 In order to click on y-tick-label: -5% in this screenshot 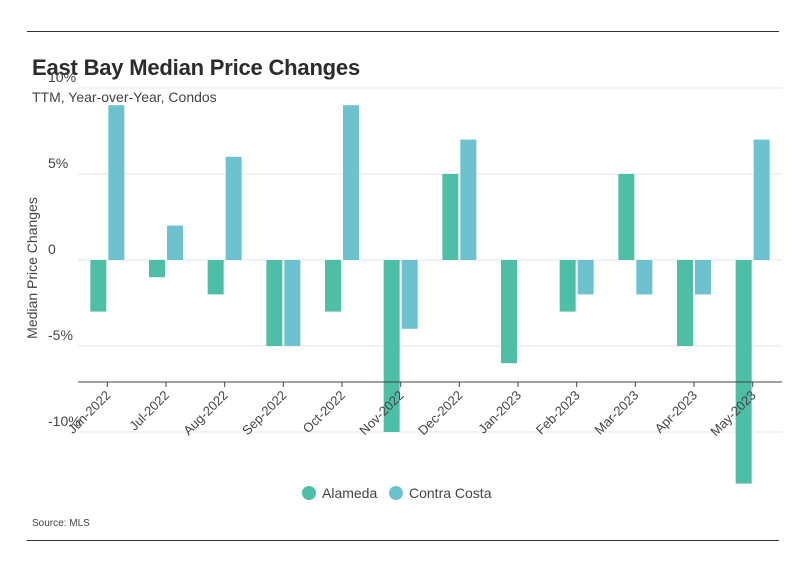, I will do `click(60, 335)`.